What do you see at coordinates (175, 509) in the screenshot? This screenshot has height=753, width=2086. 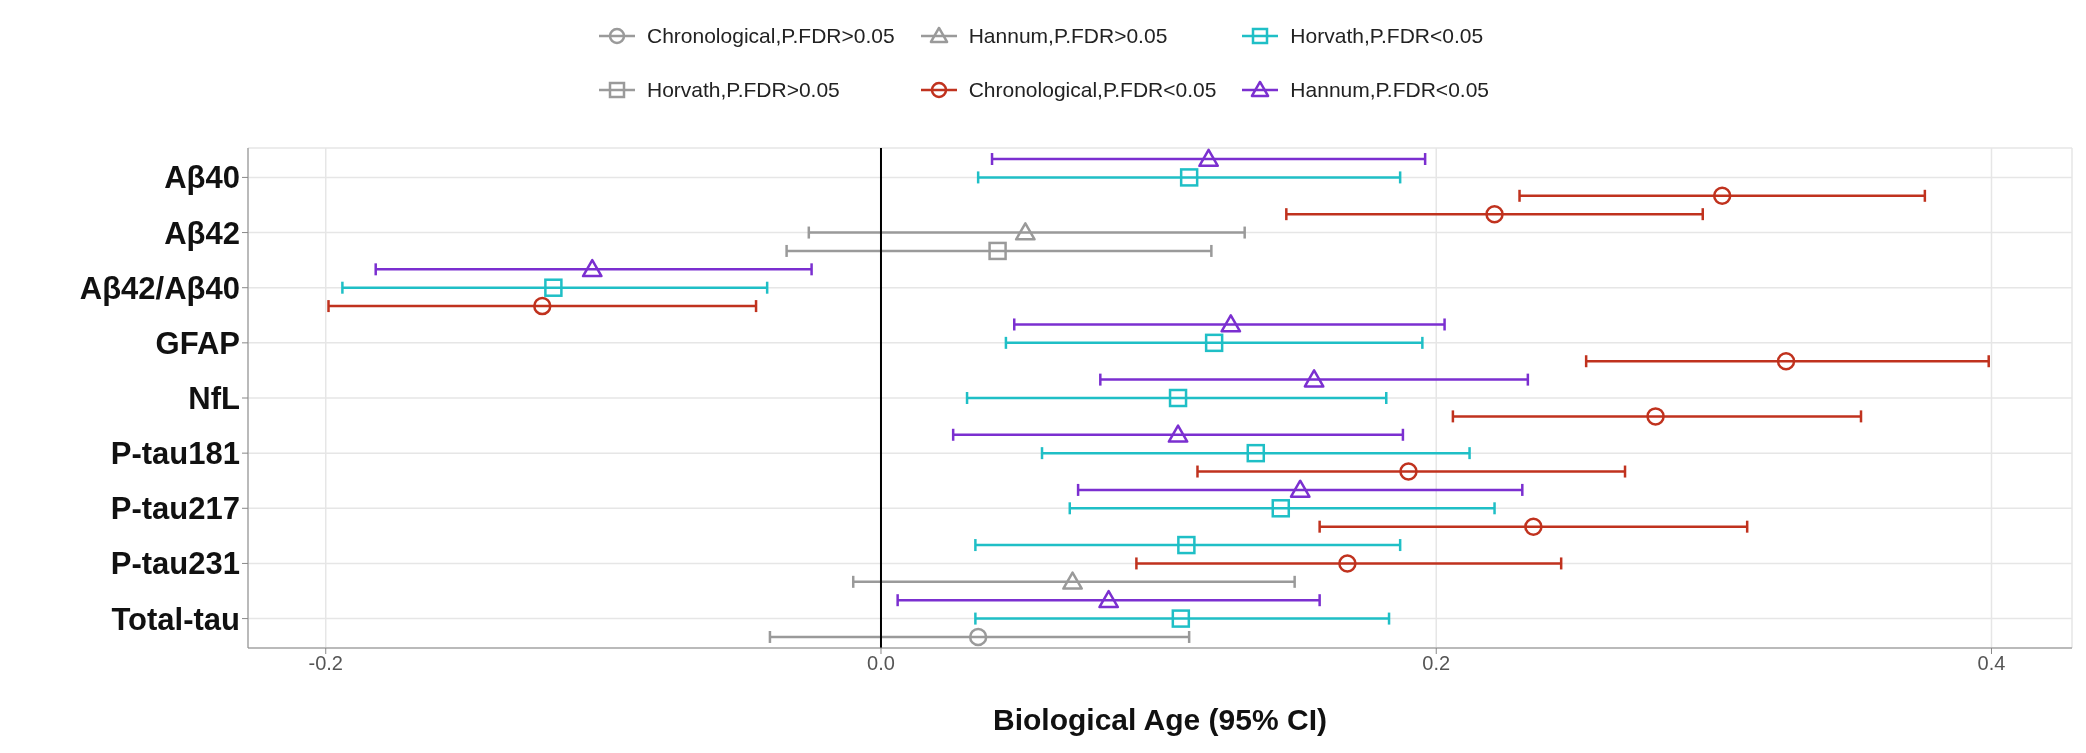 I see `y-tick-label: P-tau217` at bounding box center [175, 509].